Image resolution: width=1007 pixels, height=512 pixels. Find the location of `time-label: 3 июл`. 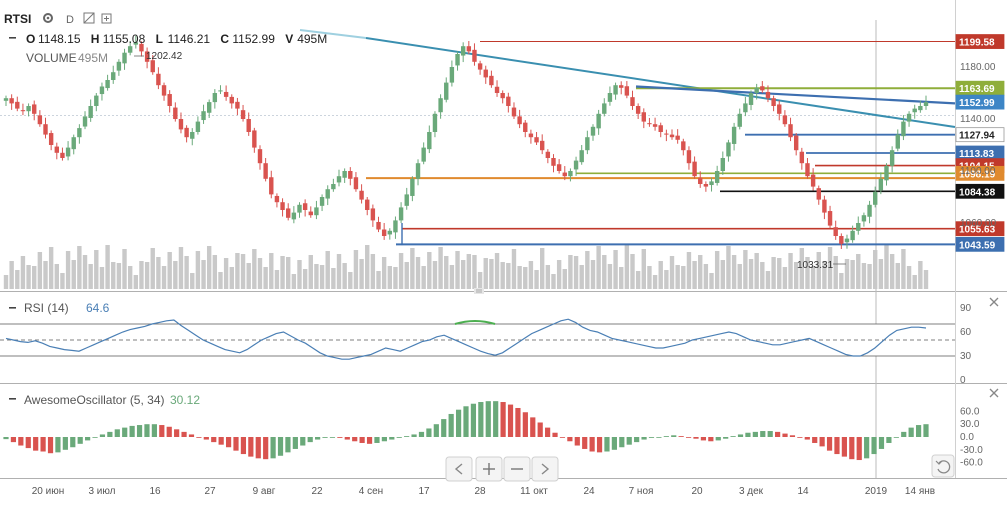

time-label: 3 июл is located at coordinates (101, 491).